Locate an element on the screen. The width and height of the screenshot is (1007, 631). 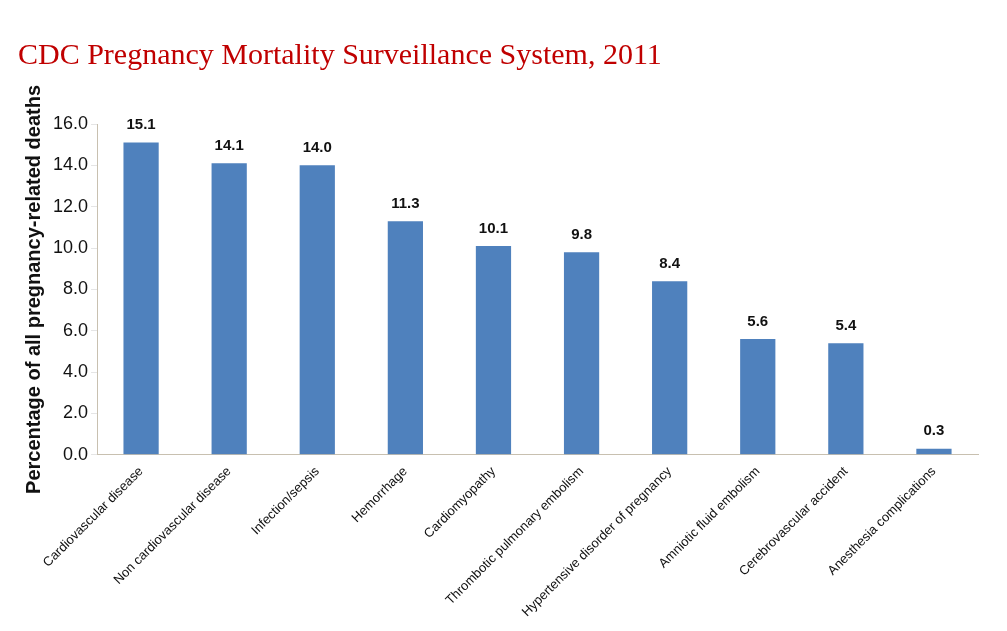
data-label: 14.0 is located at coordinates (317, 146).